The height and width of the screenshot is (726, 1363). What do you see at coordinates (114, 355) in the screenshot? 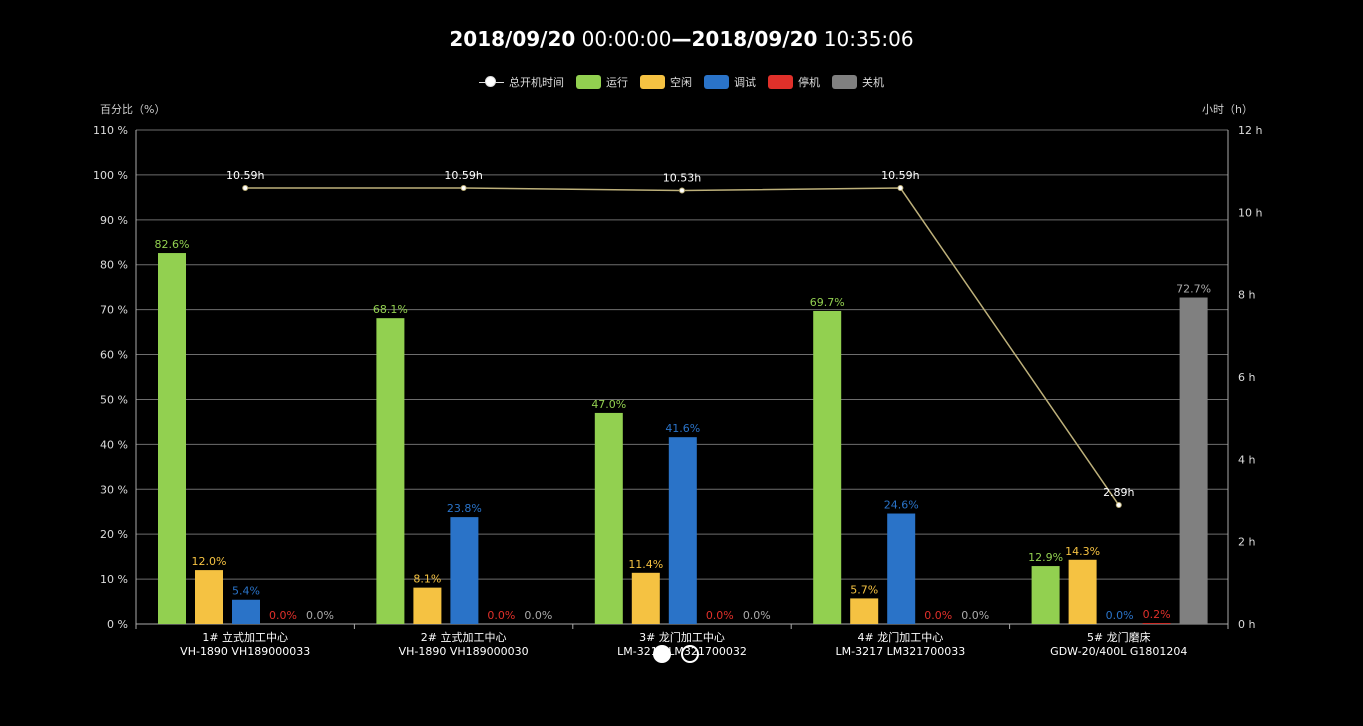
I see `y-tick-label-left: 60 %` at bounding box center [114, 355].